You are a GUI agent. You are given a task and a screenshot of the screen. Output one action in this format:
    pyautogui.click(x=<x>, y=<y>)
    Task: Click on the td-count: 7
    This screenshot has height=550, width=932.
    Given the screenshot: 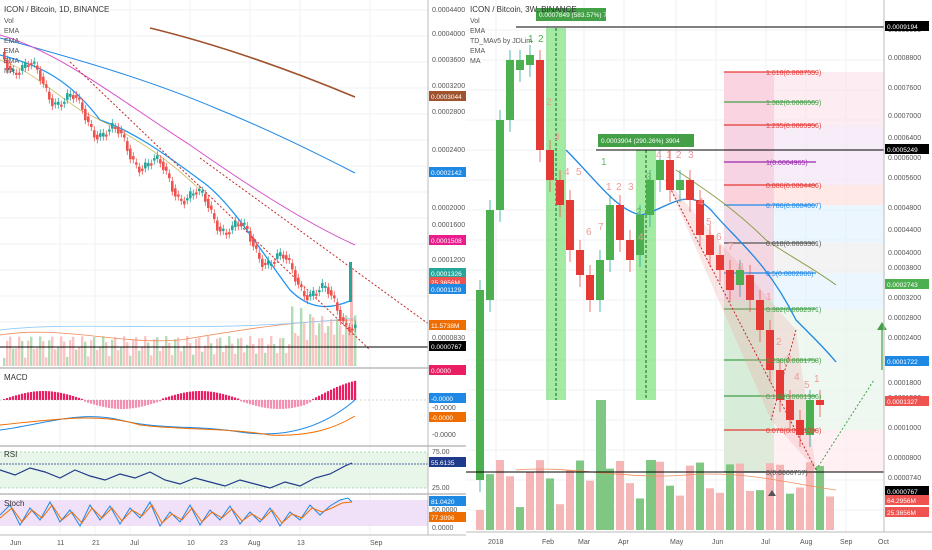 What is the action you would take?
    pyautogui.click(x=601, y=227)
    